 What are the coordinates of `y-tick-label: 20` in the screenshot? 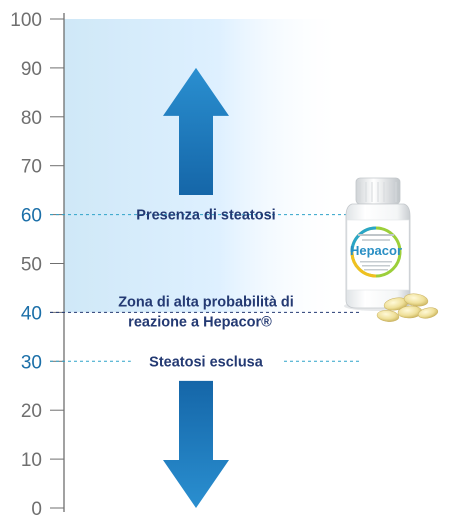 It's located at (31, 411).